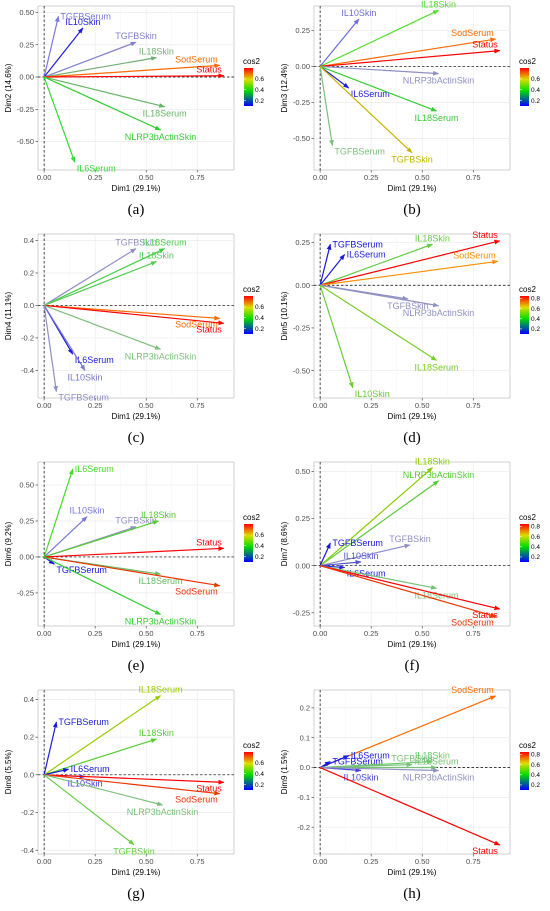 This screenshot has width=550, height=911. I want to click on y-axis-label: Dim9 (1.5%), so click(284, 771).